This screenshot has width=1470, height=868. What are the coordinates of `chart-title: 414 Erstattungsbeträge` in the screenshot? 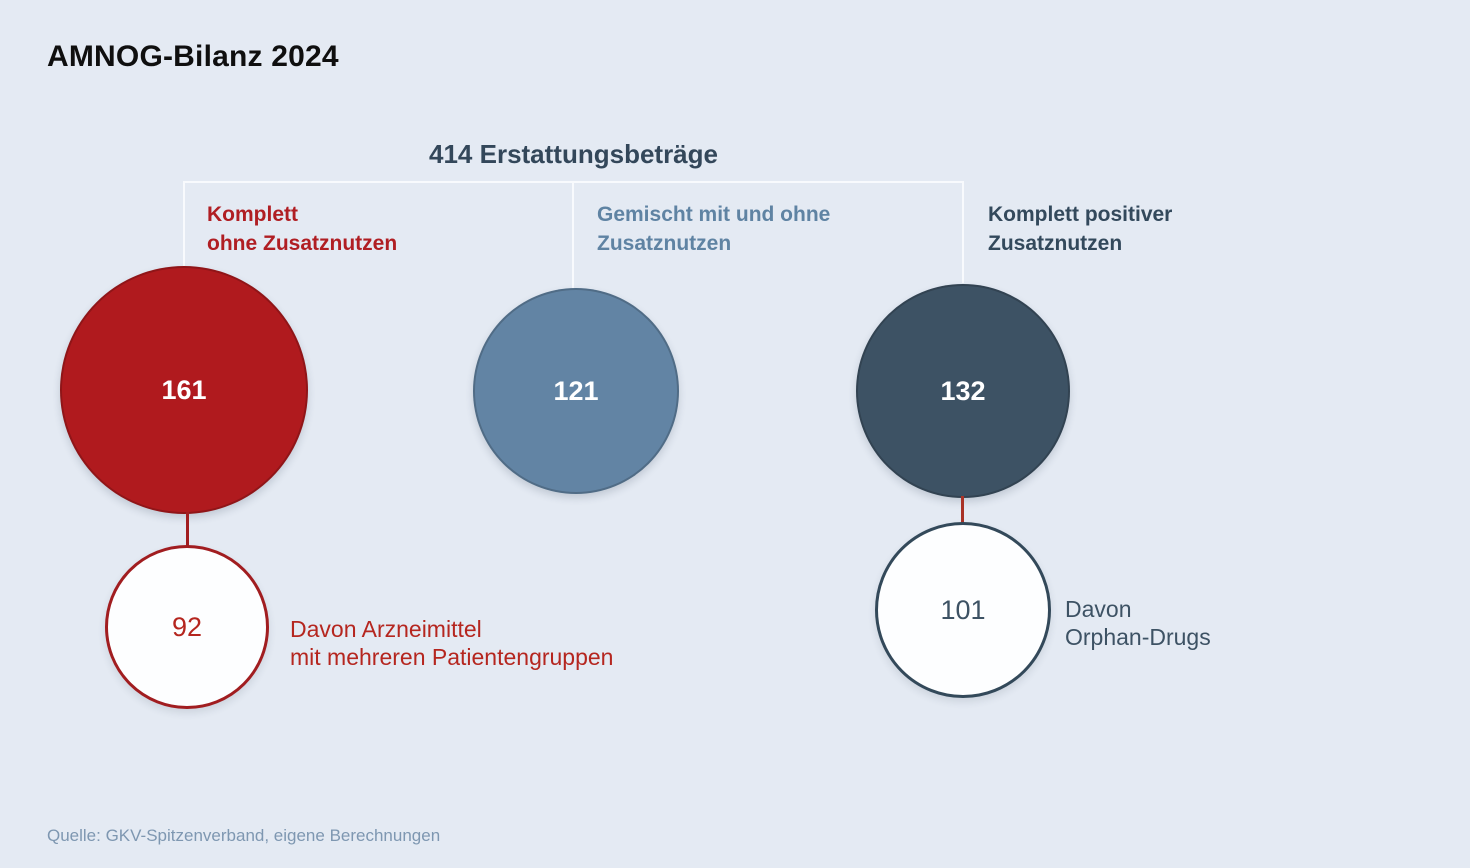 It's located at (573, 154).